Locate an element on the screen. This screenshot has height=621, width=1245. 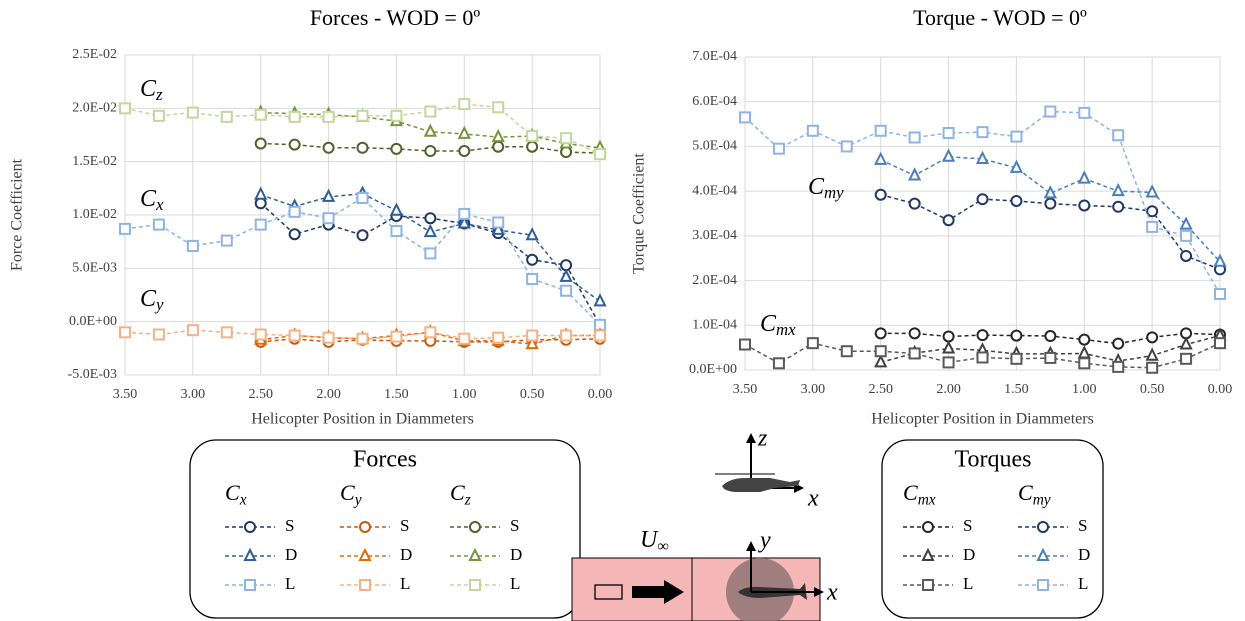
x-tick-label: 0.50 is located at coordinates (1152, 389).